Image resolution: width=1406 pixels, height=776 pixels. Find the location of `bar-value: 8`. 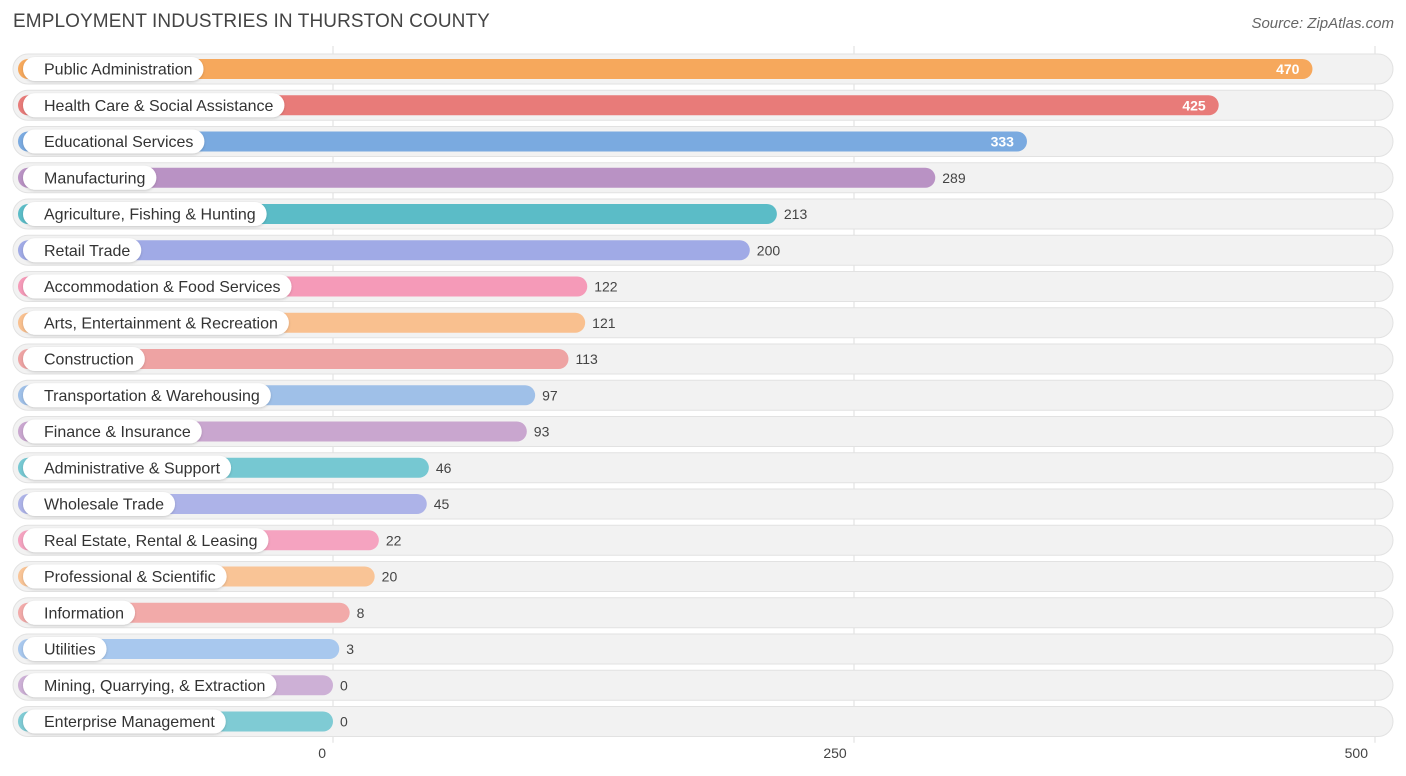

bar-value: 8 is located at coordinates (361, 613).